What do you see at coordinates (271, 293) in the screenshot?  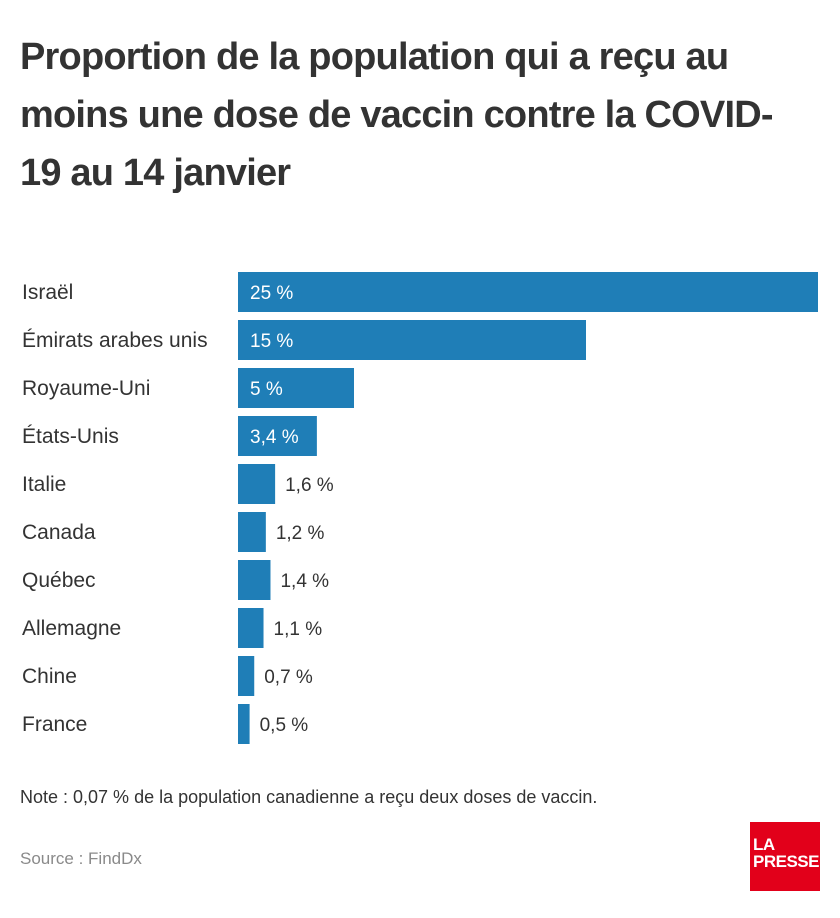 I see `value-label: 25 %` at bounding box center [271, 293].